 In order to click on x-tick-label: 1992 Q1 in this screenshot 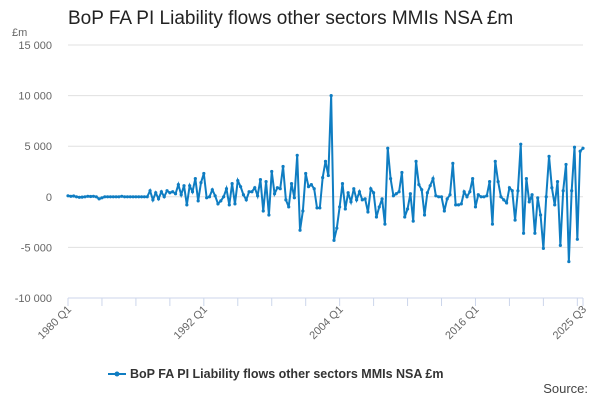, I will do `click(191, 323)`.